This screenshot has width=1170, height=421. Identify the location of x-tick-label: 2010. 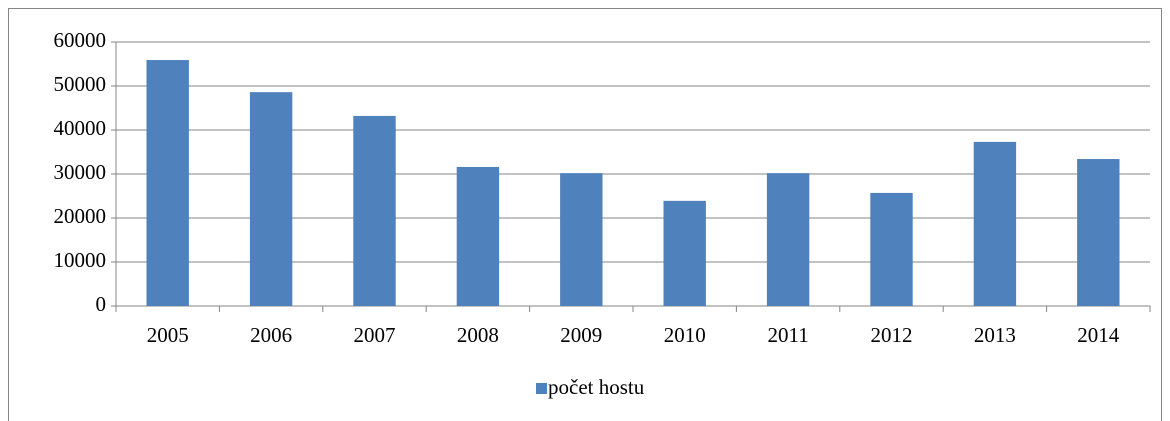
(685, 335).